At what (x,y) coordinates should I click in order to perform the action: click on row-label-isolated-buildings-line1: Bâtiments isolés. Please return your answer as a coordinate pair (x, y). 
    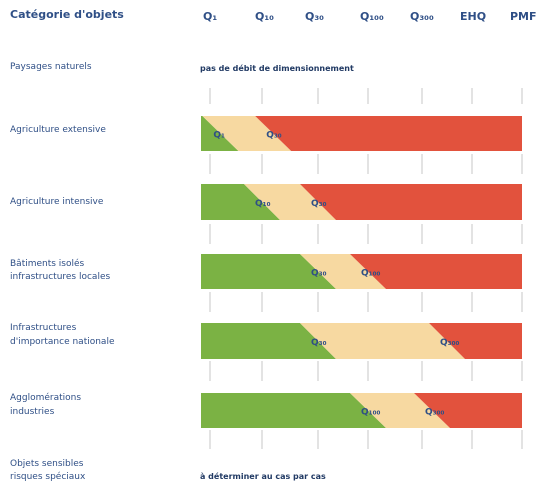
    Looking at the image, I should click on (47, 264).